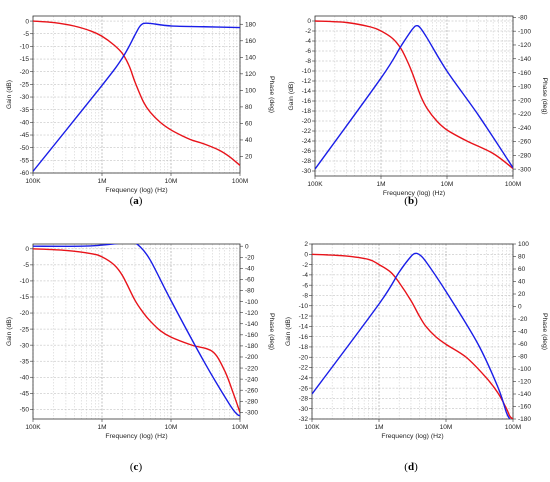  I want to click on panel-label: (d), so click(411, 467).